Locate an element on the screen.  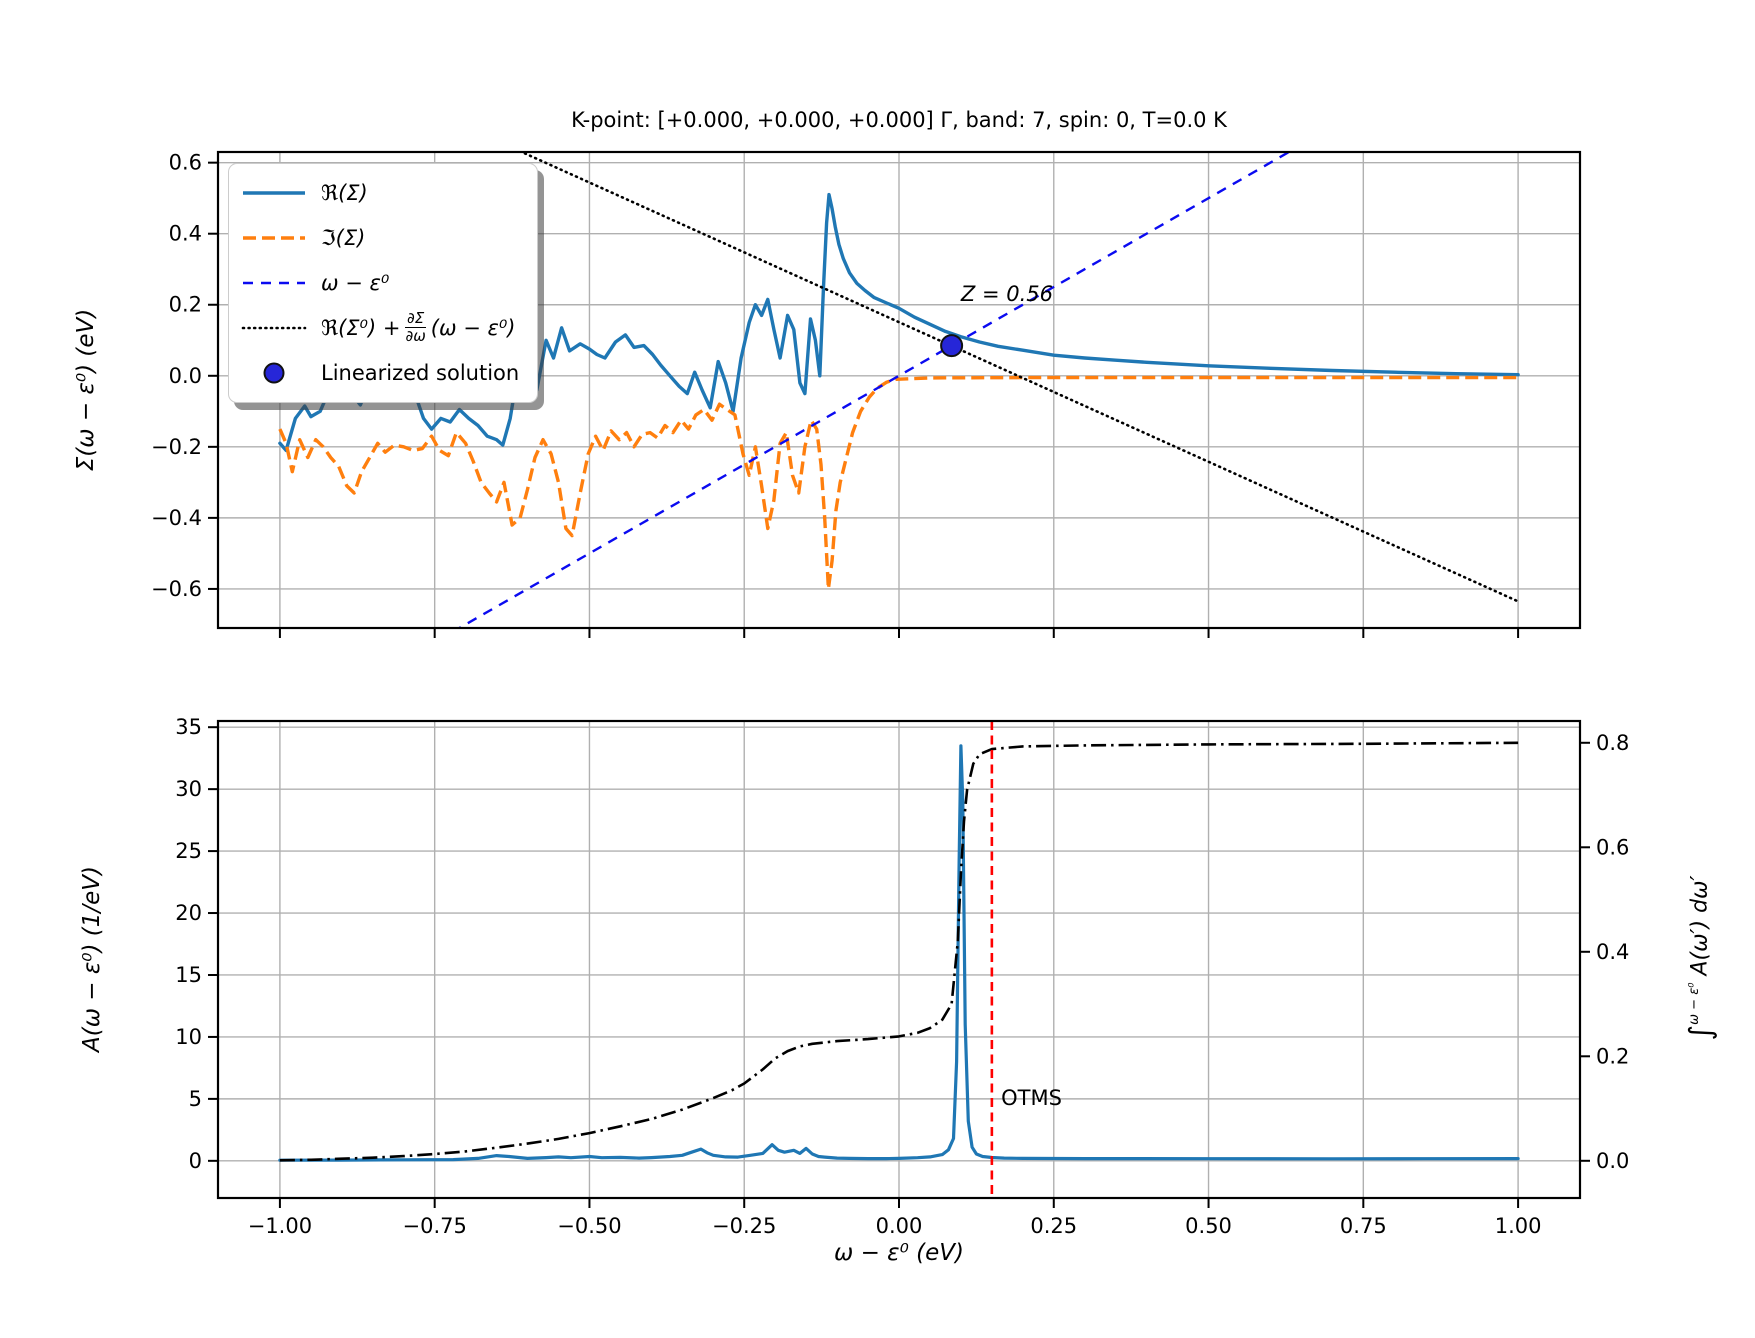
tick-label: −0.25 is located at coordinates (744, 1226).